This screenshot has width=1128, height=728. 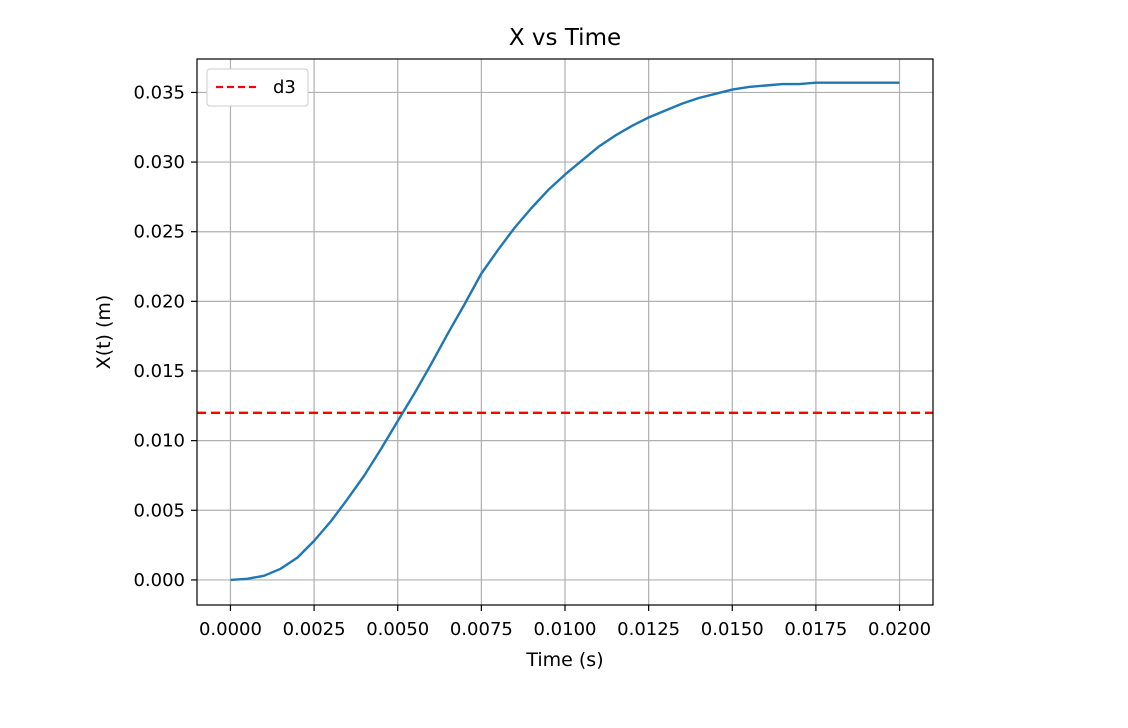 I want to click on y-tick-label: 0.015, so click(x=159, y=371).